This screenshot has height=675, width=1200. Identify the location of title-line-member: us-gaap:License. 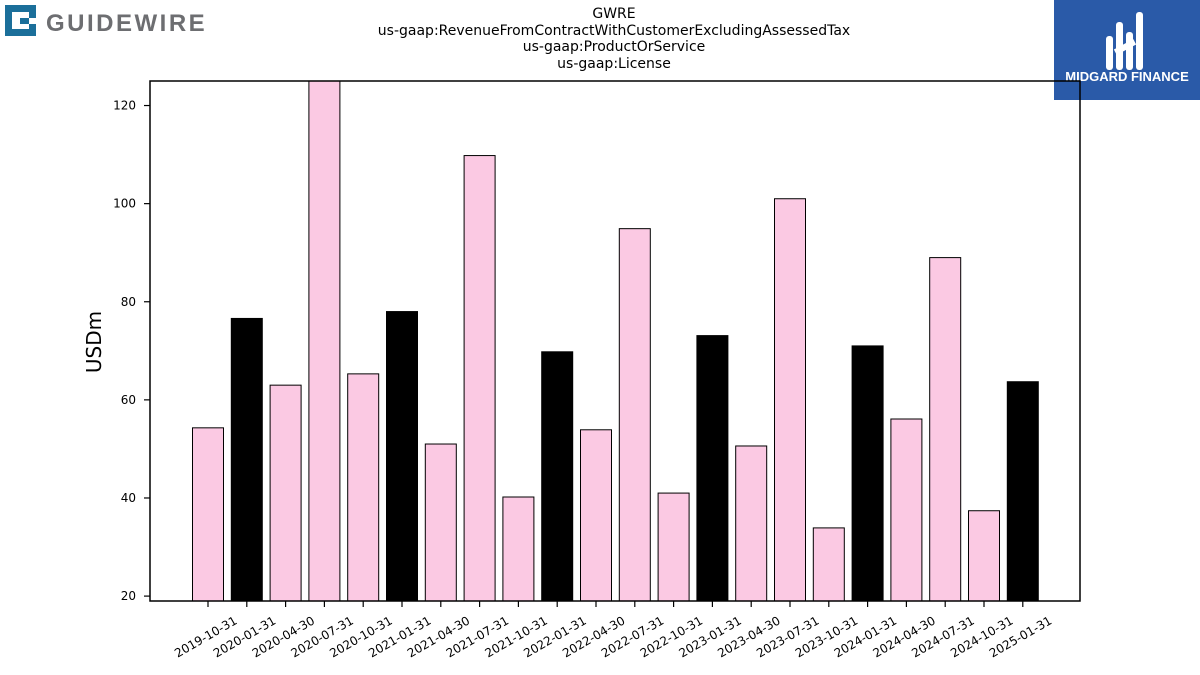
(614, 63).